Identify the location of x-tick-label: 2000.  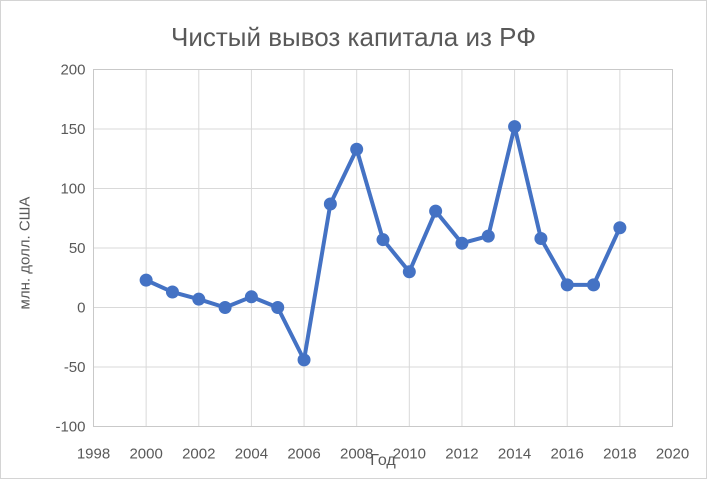
(145, 454).